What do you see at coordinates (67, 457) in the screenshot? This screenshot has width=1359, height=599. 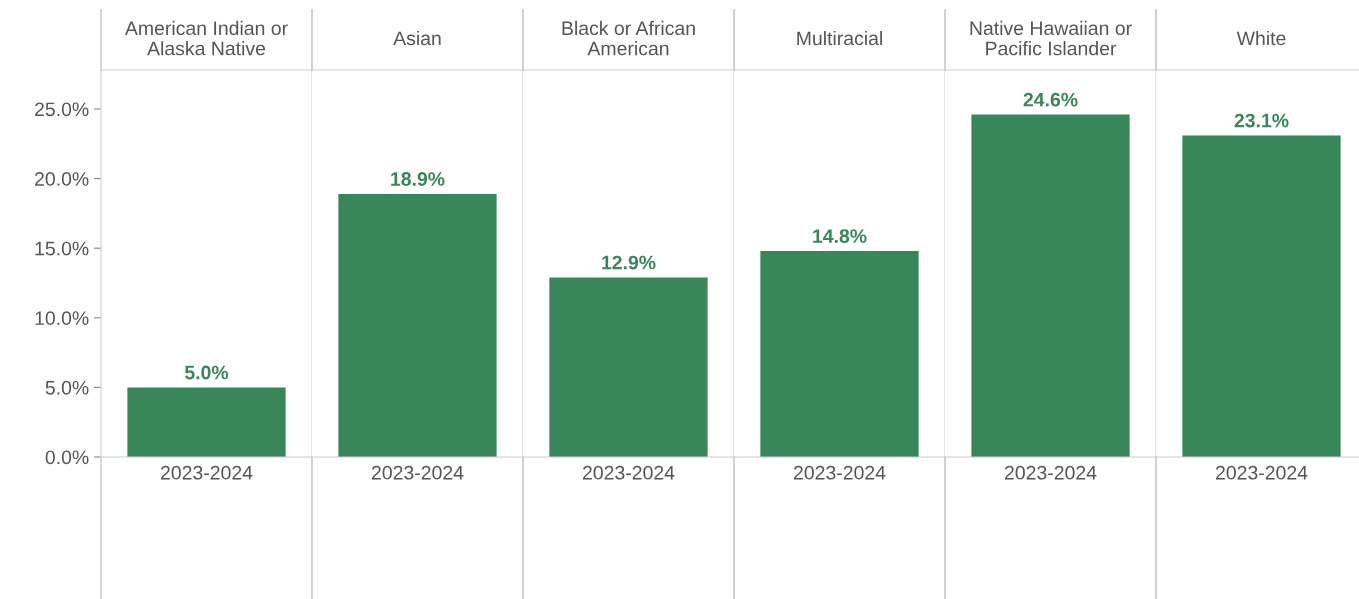 I see `y-tick-label: 0.0%` at bounding box center [67, 457].